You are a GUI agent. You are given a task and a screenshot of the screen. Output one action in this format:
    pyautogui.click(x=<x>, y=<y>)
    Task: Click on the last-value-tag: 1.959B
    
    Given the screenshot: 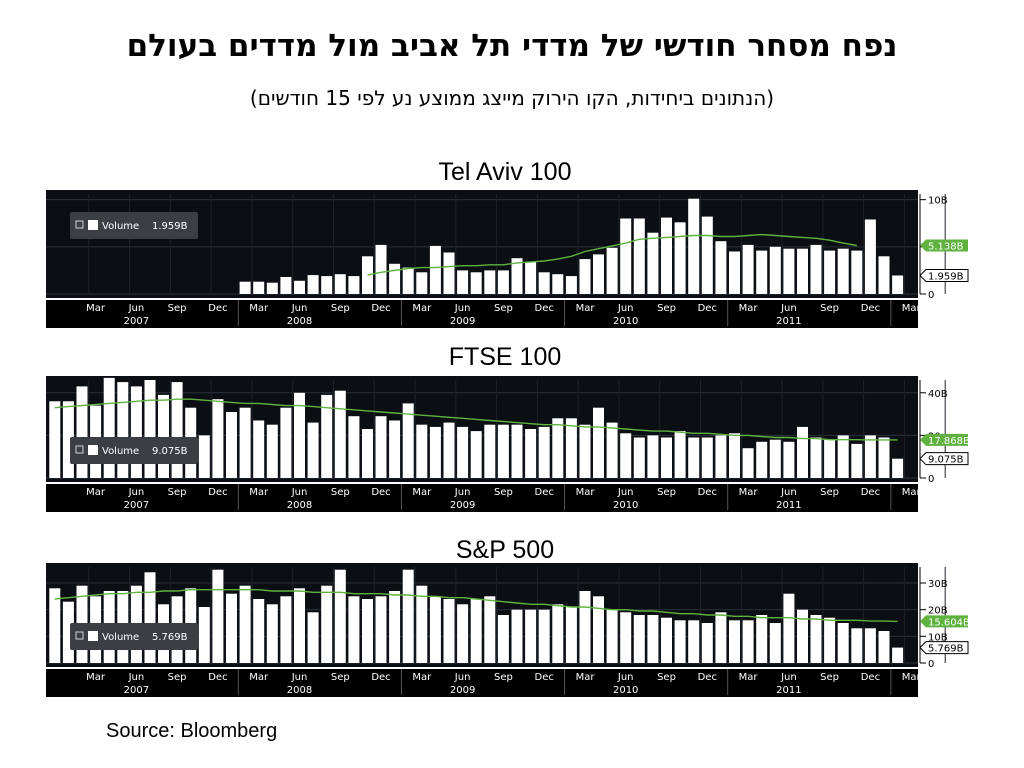 What is the action you would take?
    pyautogui.click(x=944, y=276)
    